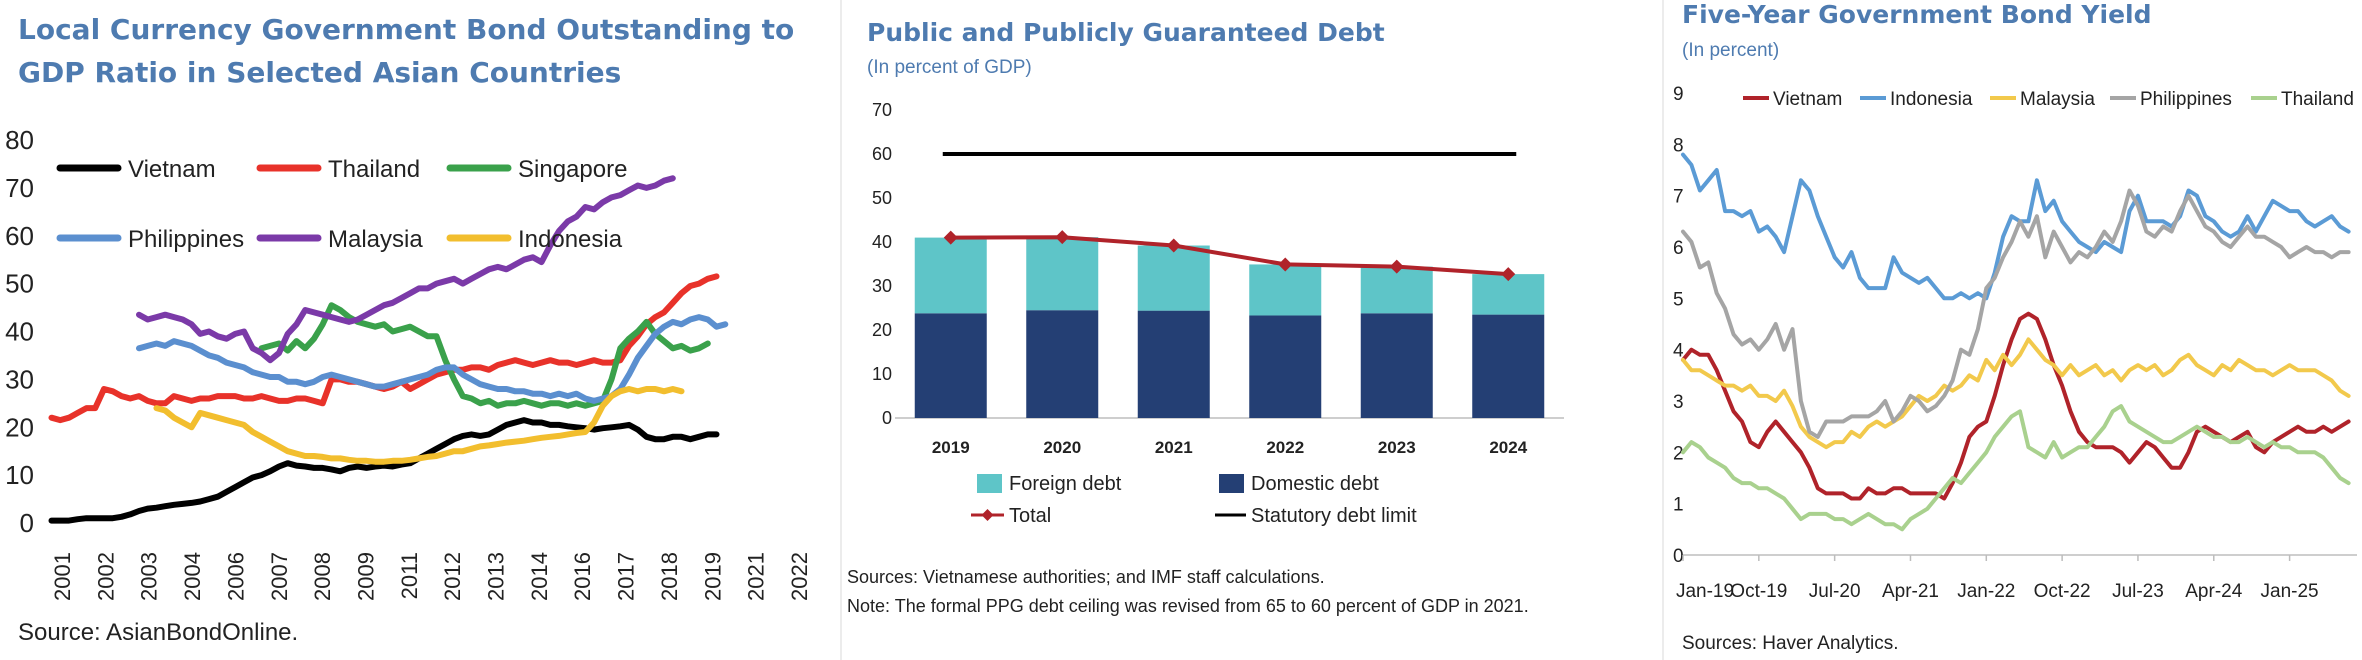  I want to click on chart2-bar-foreign-2022, so click(1285, 290).